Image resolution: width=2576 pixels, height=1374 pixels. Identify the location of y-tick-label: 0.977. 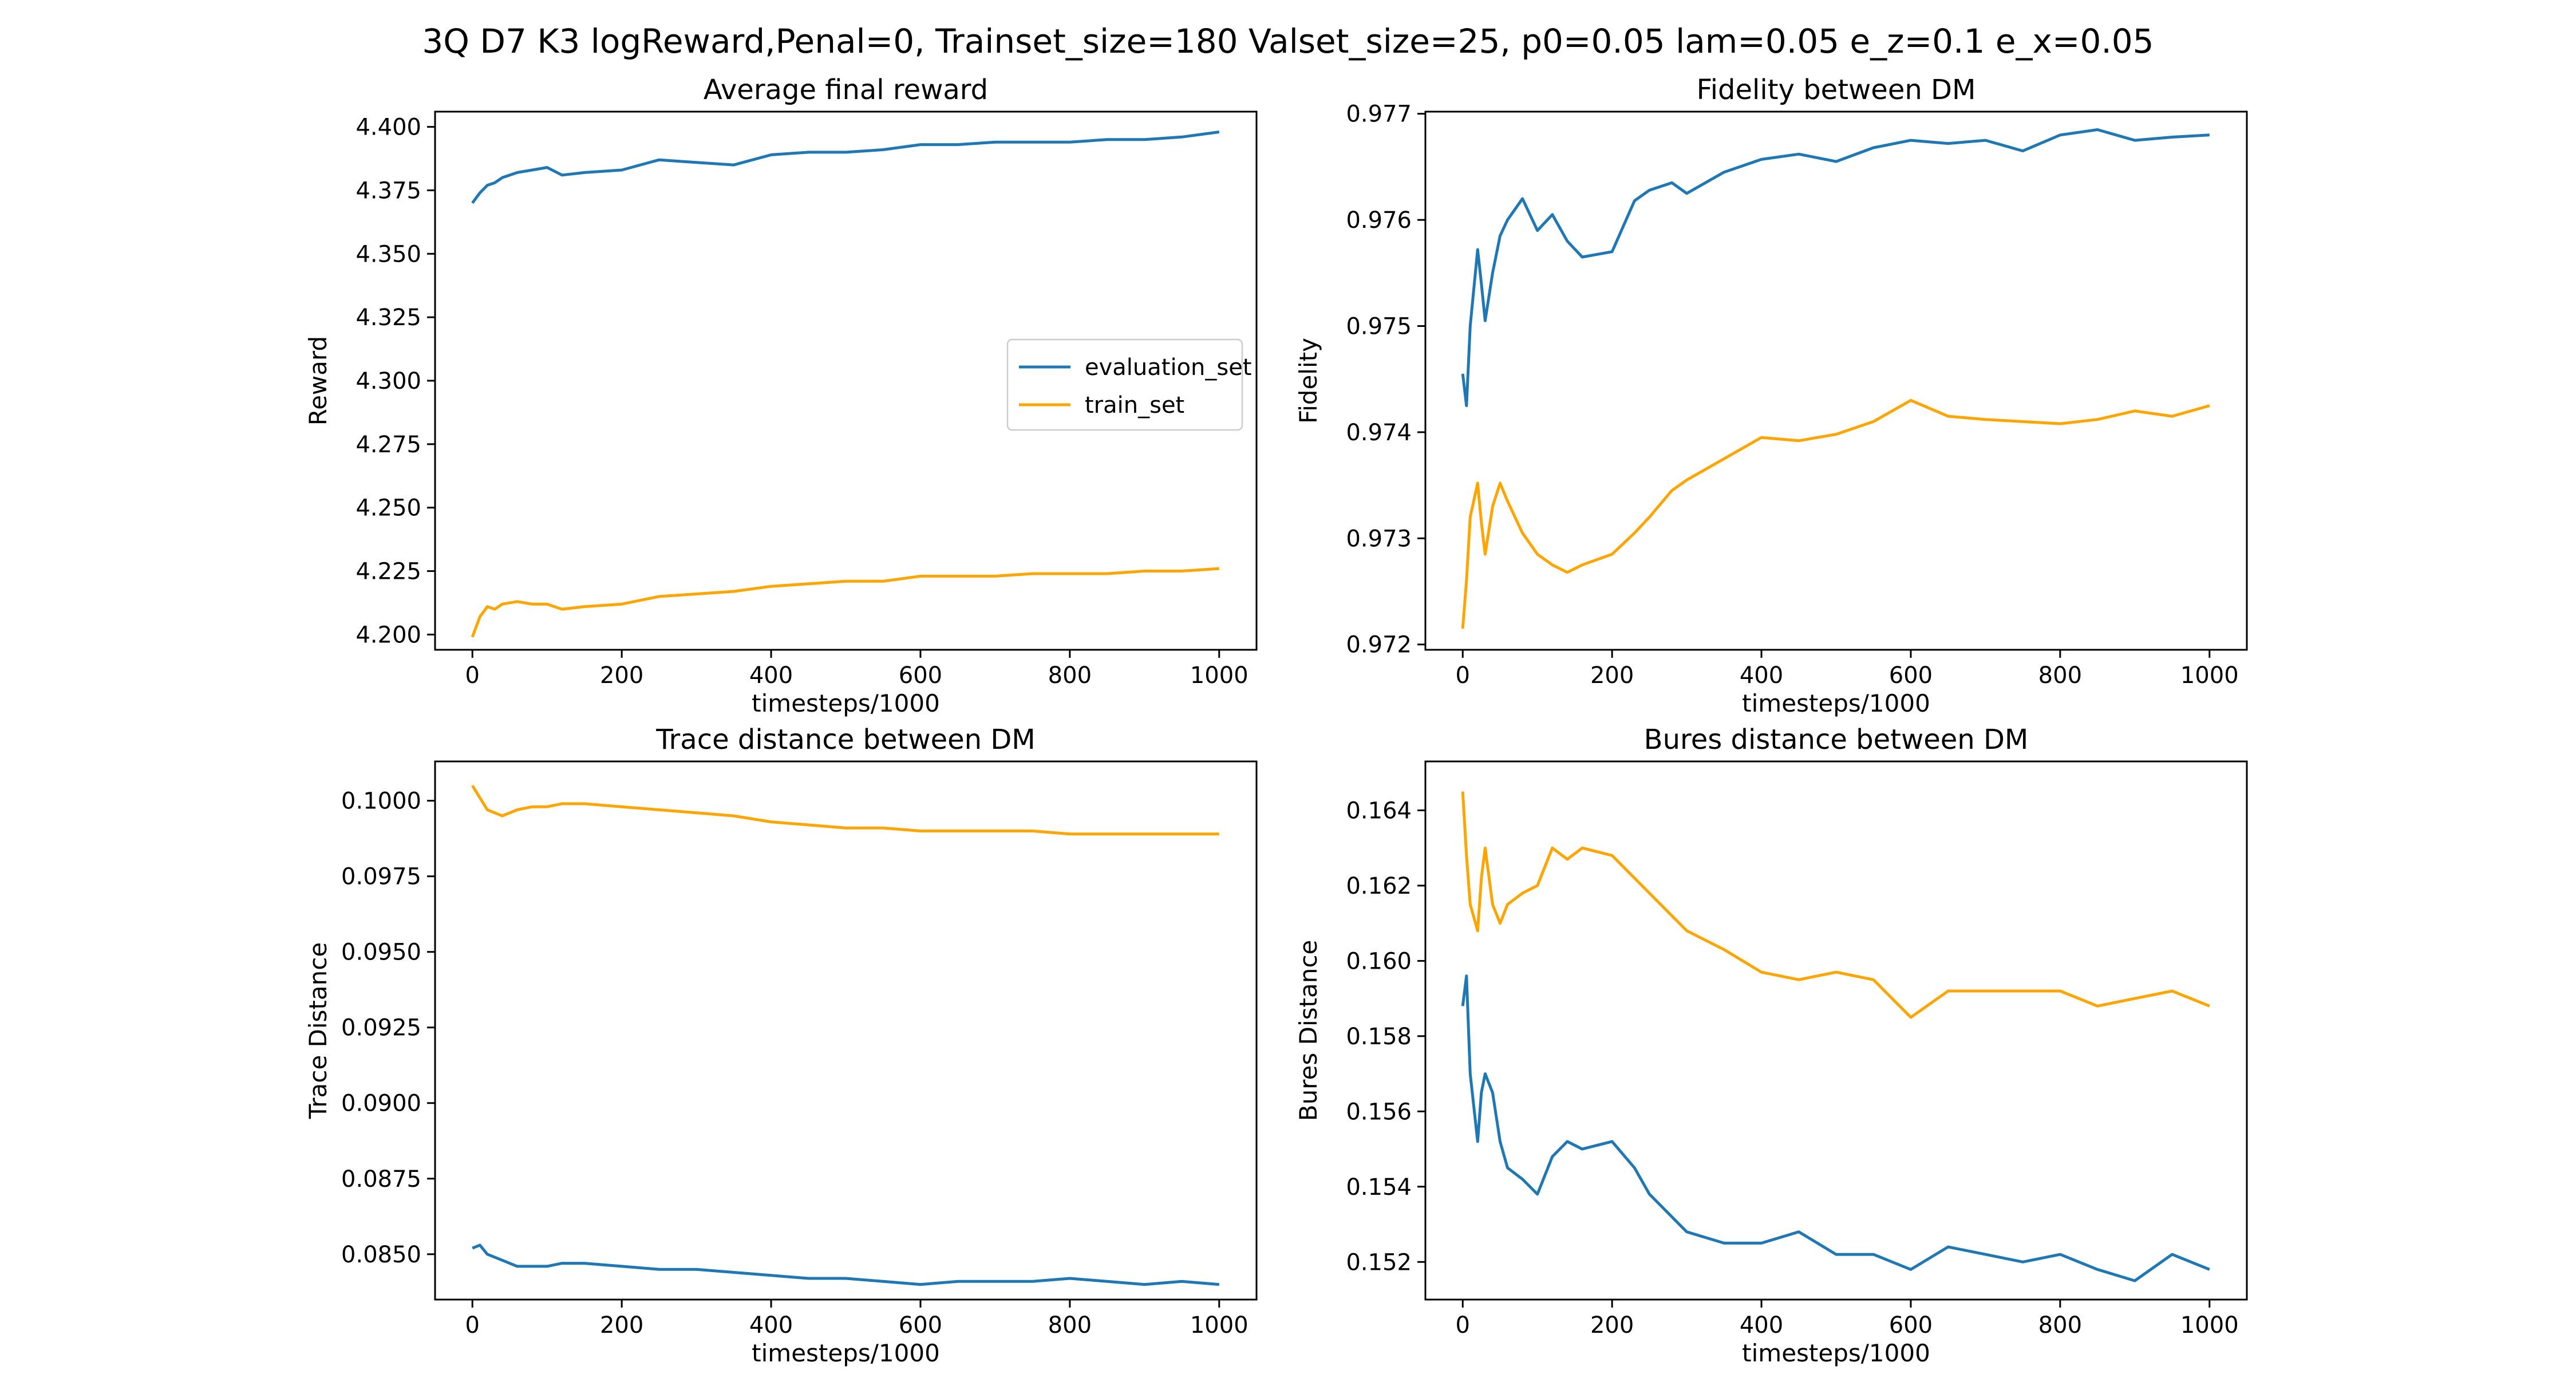
(1379, 114).